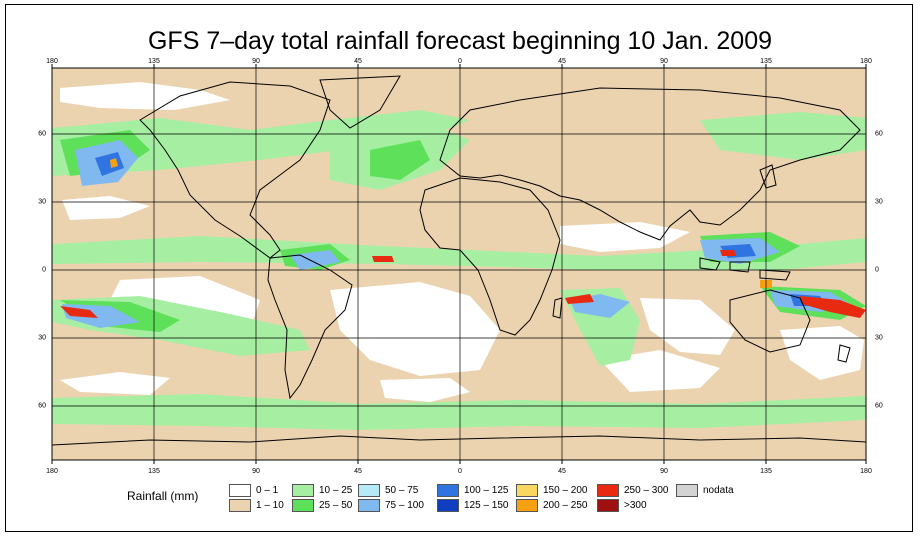 The image size is (920, 539). Describe the element at coordinates (163, 496) in the screenshot. I see `legend-title: Rainfall (mm)` at that location.